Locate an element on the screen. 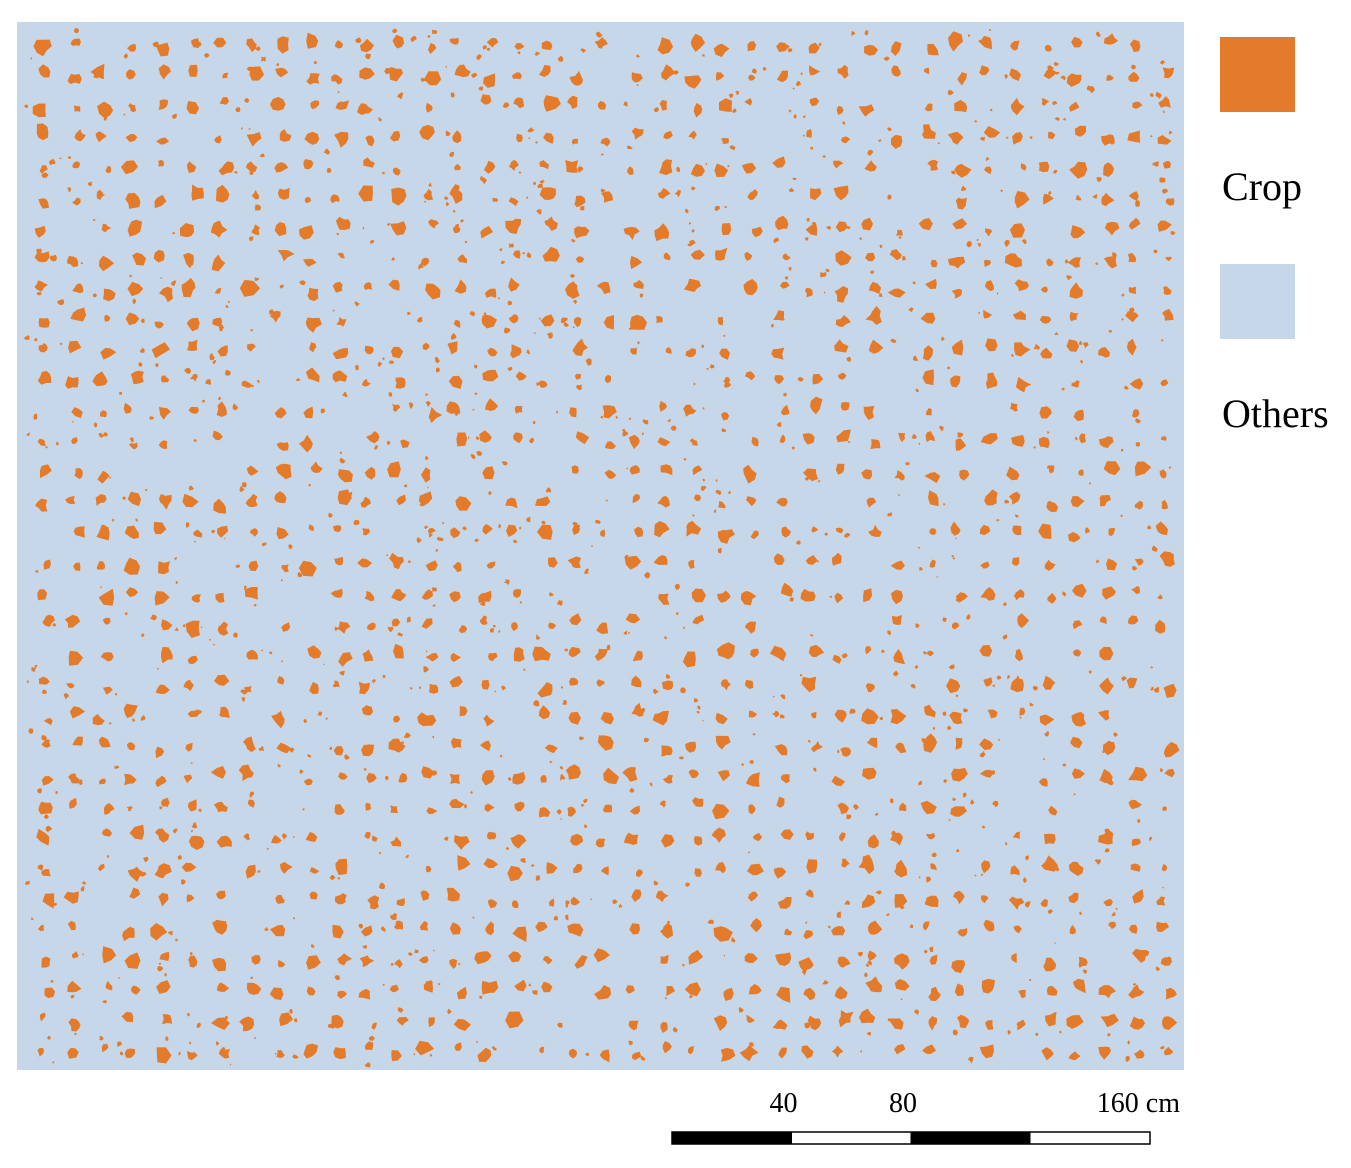 Image resolution: width=1351 pixels, height=1168 pixels. scale-label: 160 cm is located at coordinates (1138, 1103).